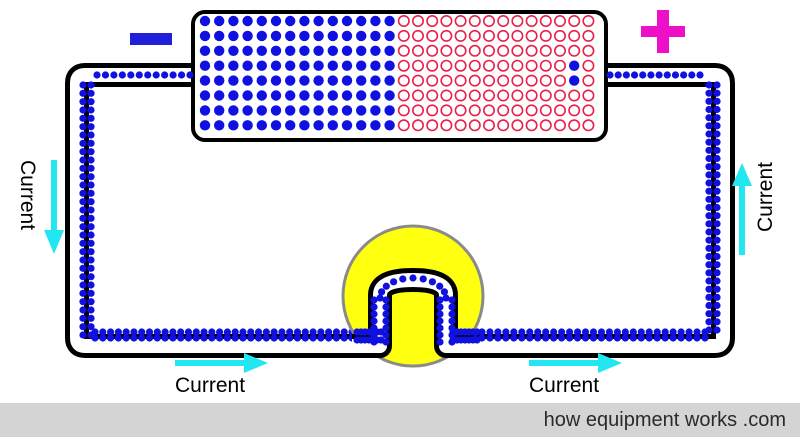  I want to click on current-label-left: Current, so click(27, 195).